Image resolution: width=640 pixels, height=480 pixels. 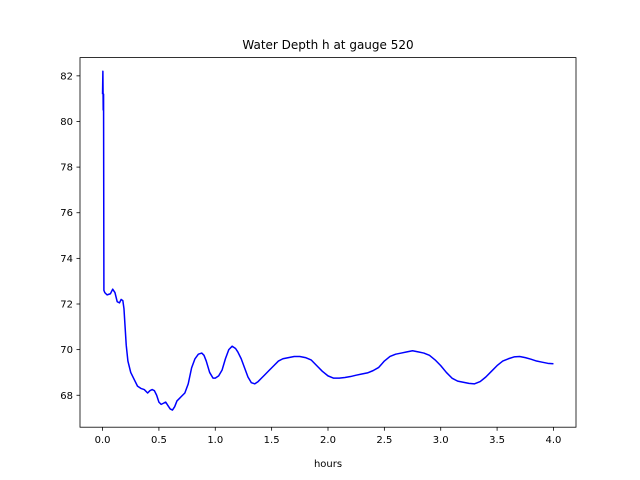 I want to click on x-tick-label: 0.0, so click(x=103, y=440).